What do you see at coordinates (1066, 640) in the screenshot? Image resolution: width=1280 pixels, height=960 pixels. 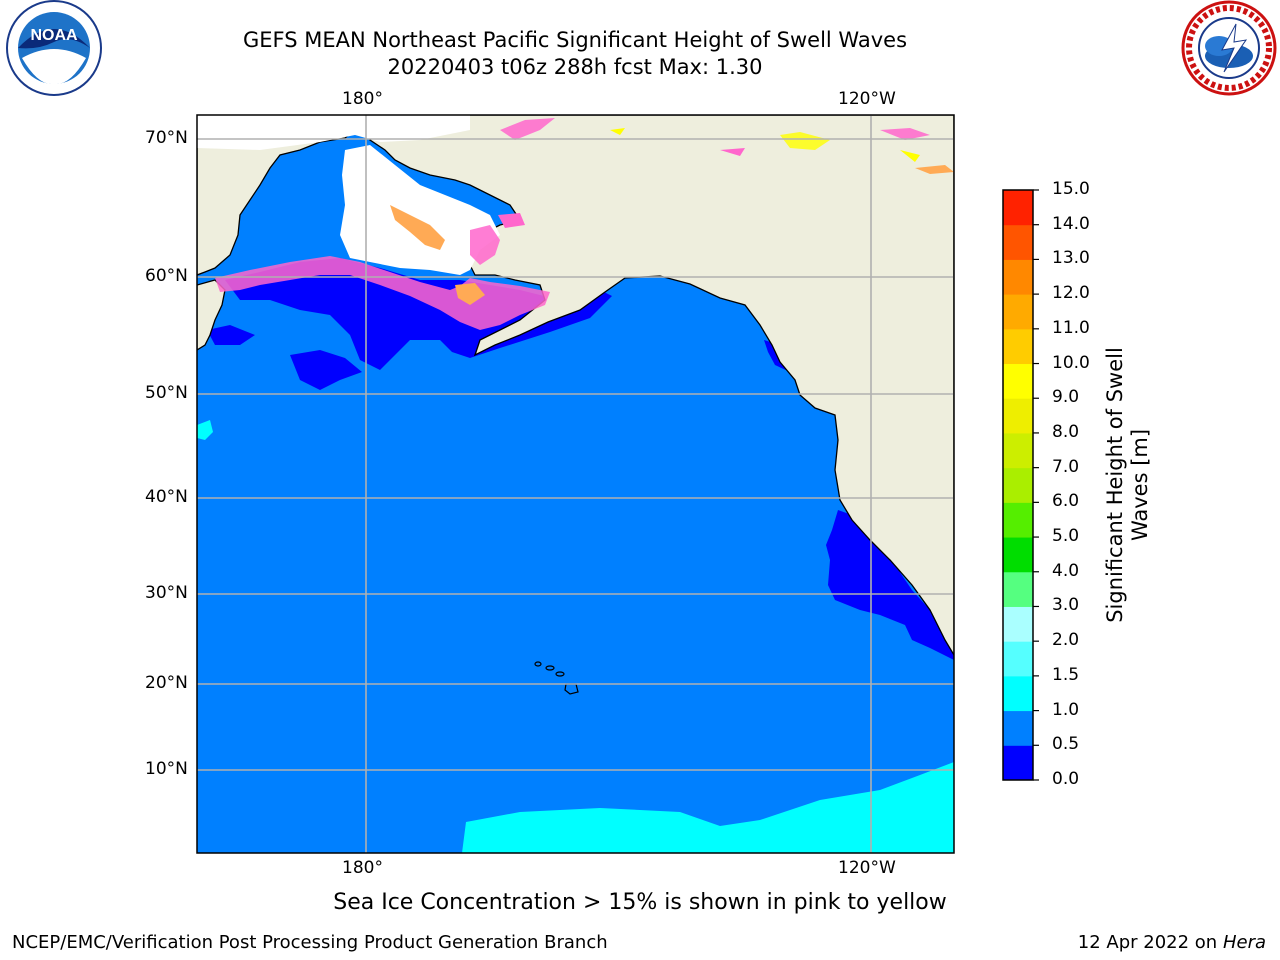 I see `colorbar-tick-label: 2.0` at bounding box center [1066, 640].